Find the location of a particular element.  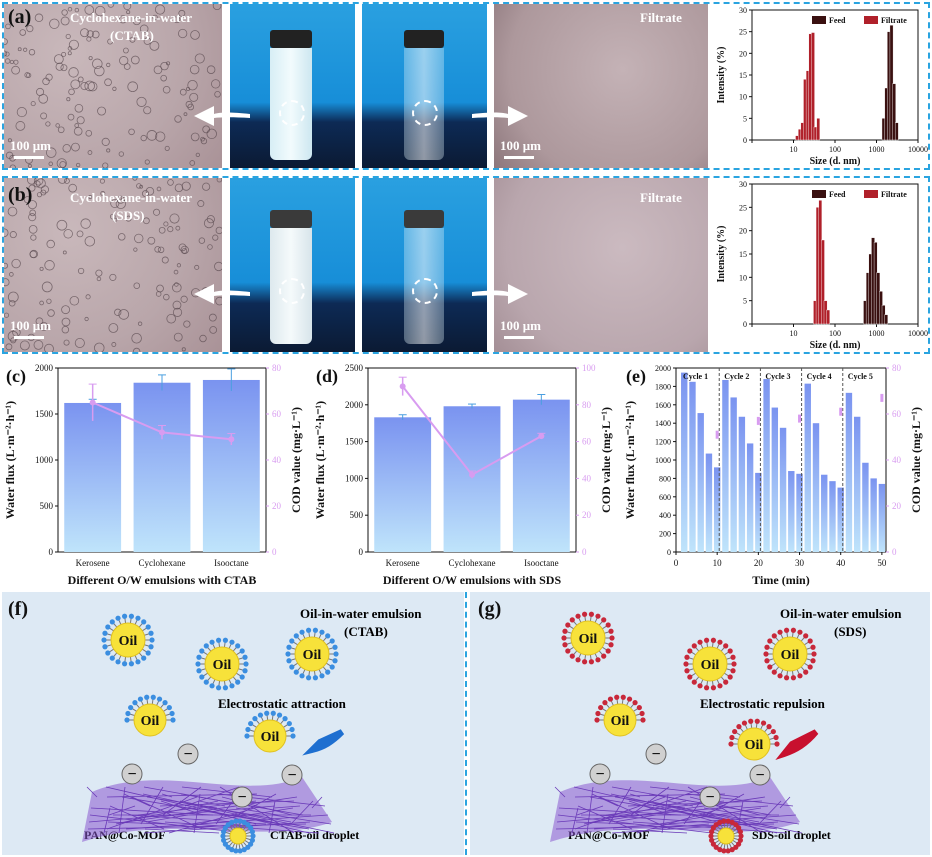

micrograph-feed-b is located at coordinates (113, 265).